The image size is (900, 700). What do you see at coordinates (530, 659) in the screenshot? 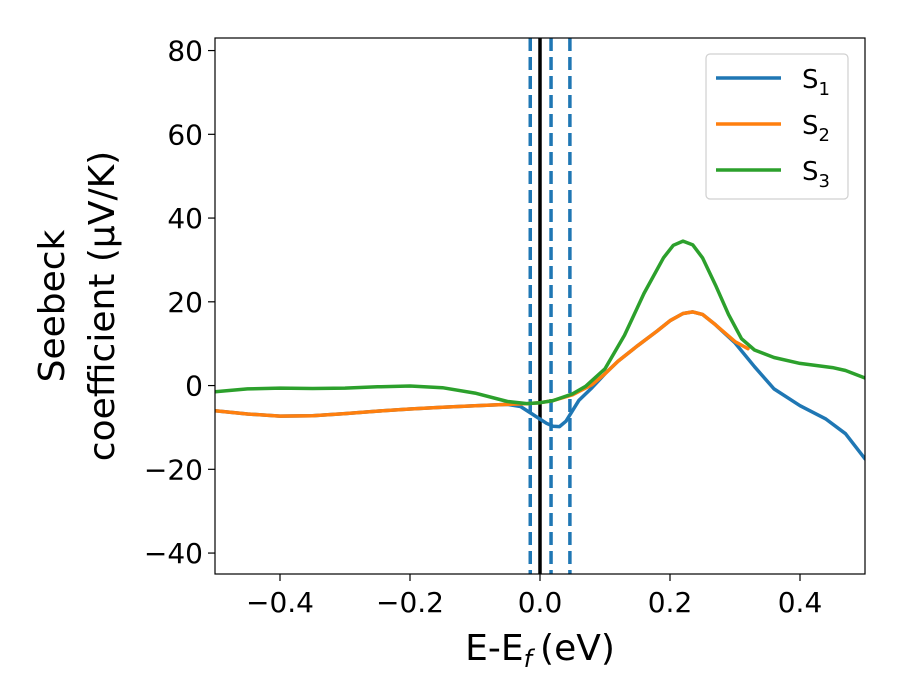
I see `x-axis-title-subscript: f` at bounding box center [530, 659].